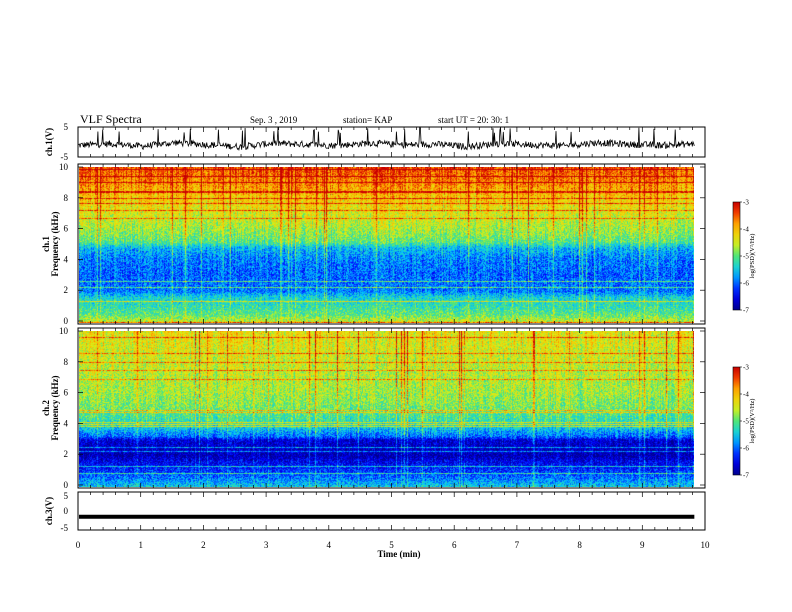  What do you see at coordinates (66, 496) in the screenshot?
I see `ch3-ytick-top: 5` at bounding box center [66, 496].